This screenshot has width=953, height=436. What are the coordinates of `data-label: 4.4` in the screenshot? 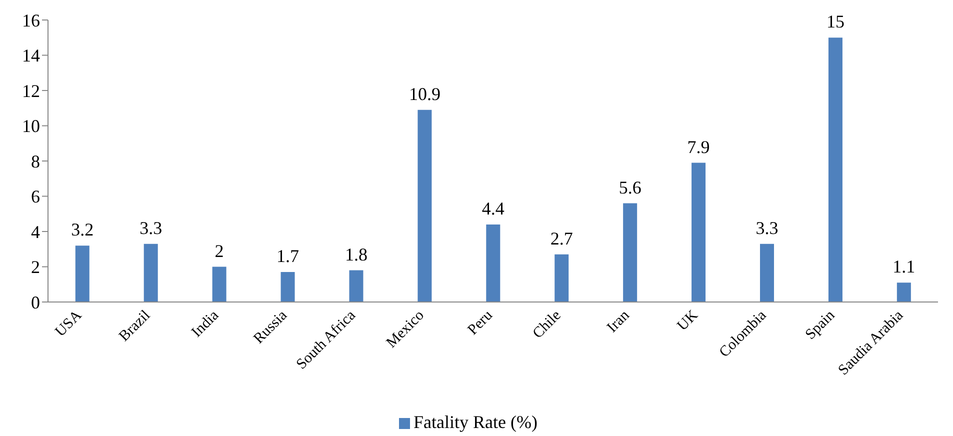 It's located at (493, 208).